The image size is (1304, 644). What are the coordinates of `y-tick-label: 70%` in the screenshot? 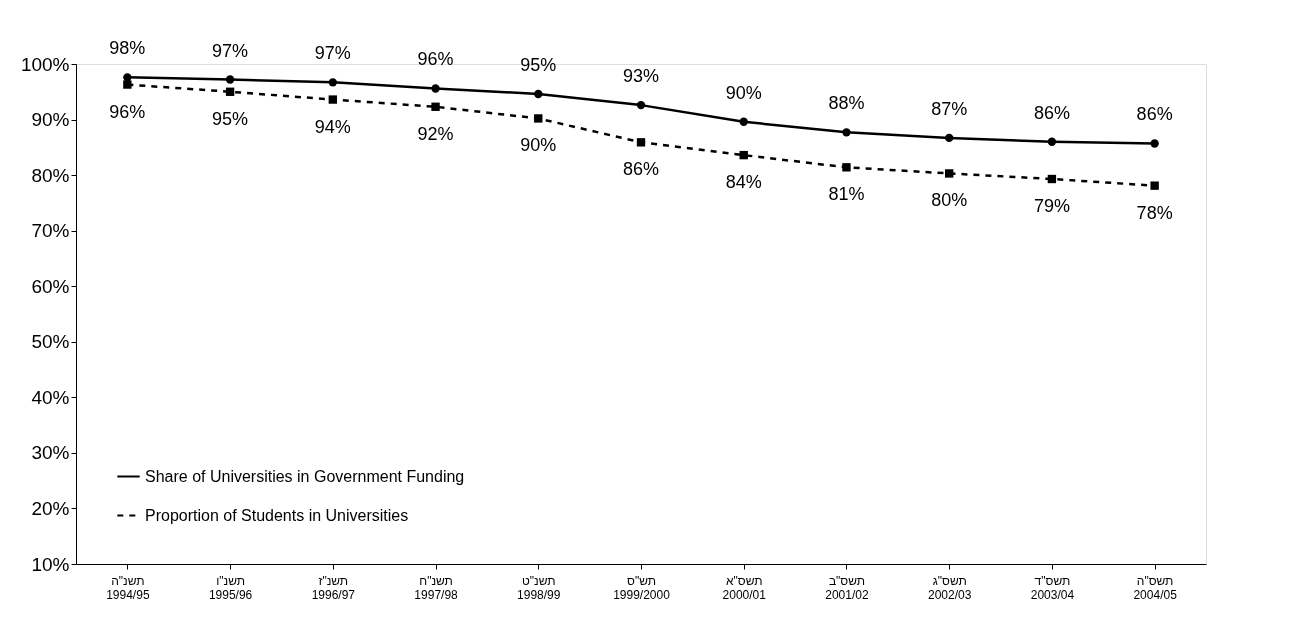 It's located at (50, 231).